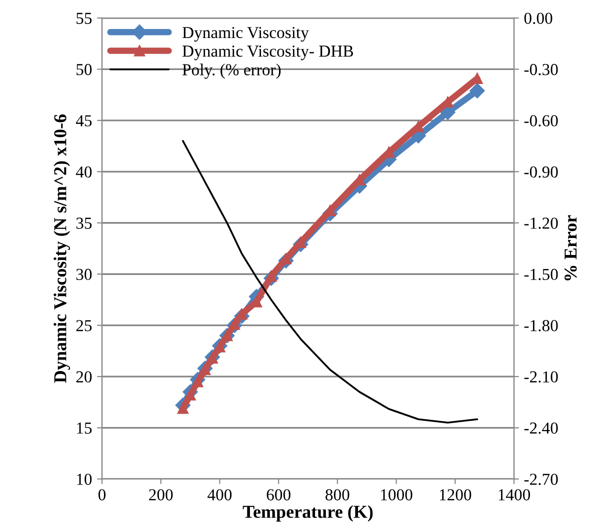 The image size is (606, 531). Describe the element at coordinates (570, 247) in the screenshot. I see `y2-axis-title: % Error` at that location.